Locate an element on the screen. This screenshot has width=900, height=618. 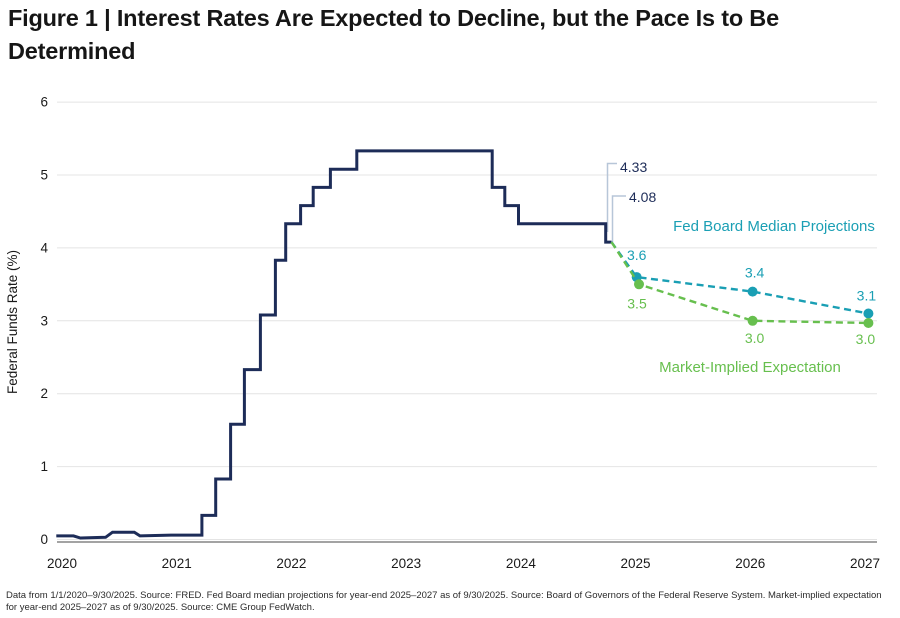
market_implied-line is located at coordinates (739, 283).